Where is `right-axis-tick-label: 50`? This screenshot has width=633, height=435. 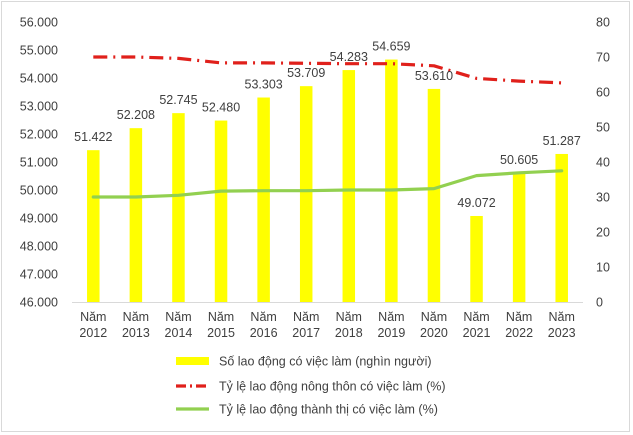 right-axis-tick-label: 50 is located at coordinates (603, 128).